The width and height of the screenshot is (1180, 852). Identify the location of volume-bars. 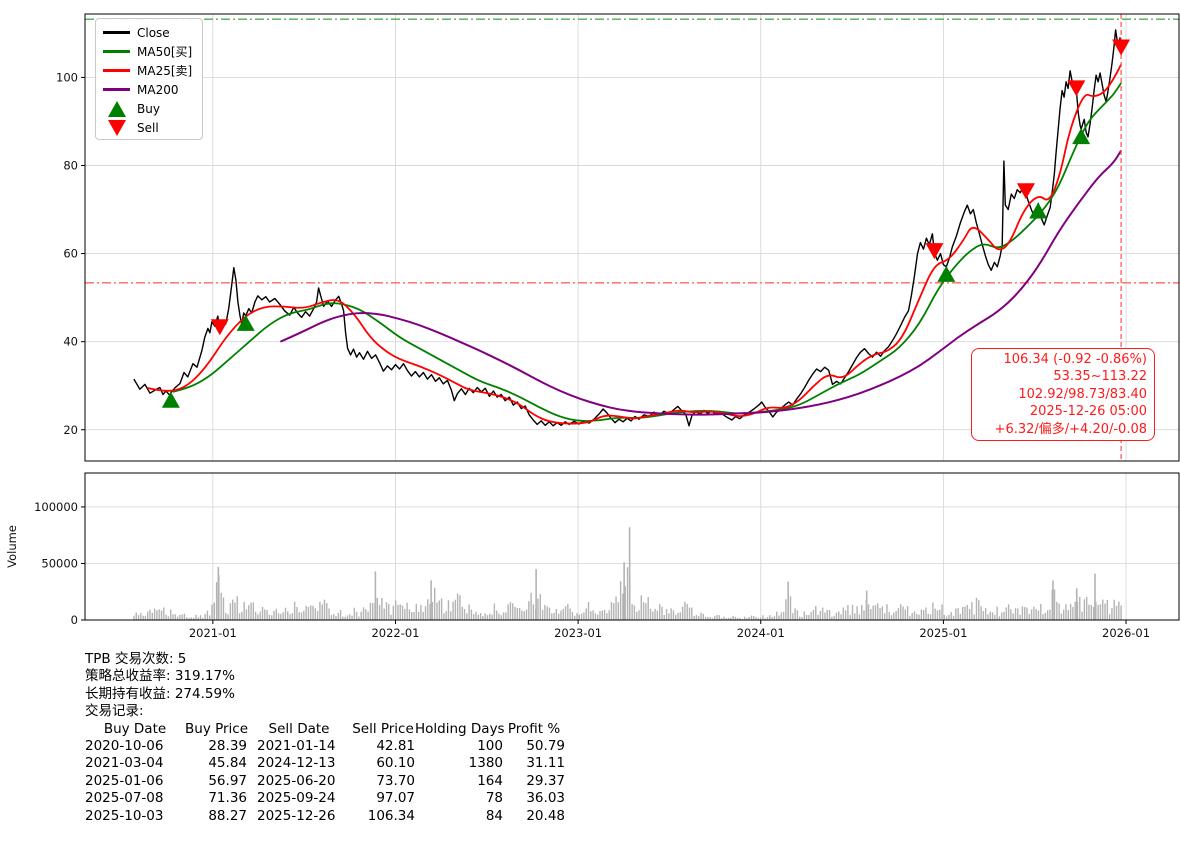
(627, 573).